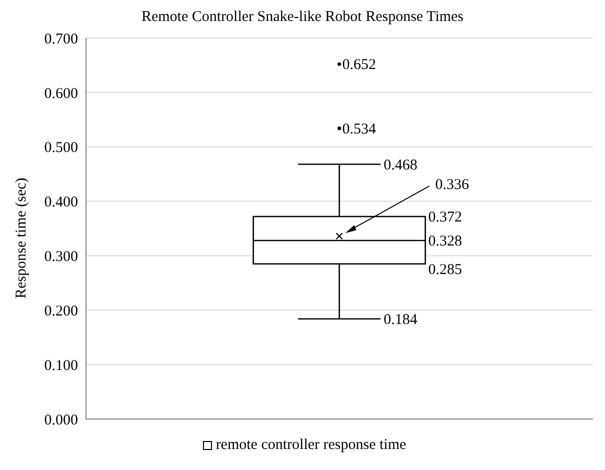  I want to click on y-tick-label: 0.300, so click(61, 257).